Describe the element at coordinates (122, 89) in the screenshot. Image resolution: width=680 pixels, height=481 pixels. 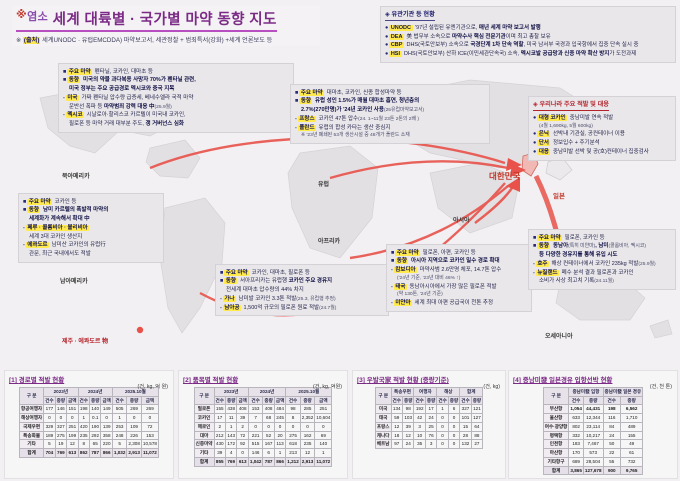
I see `na-item: 미국 정부는 주요 공급경로 멕시코와 중국 지목` at that location.